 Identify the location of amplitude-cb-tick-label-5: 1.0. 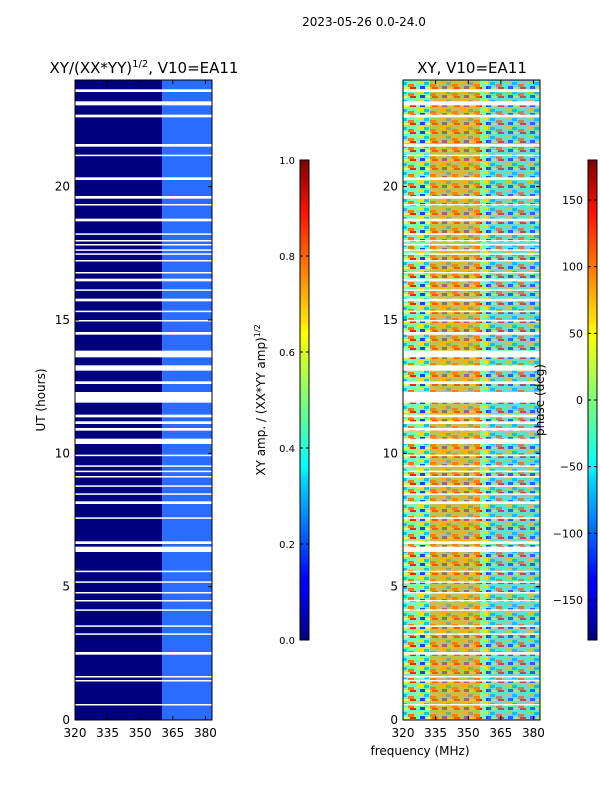
(287, 161).